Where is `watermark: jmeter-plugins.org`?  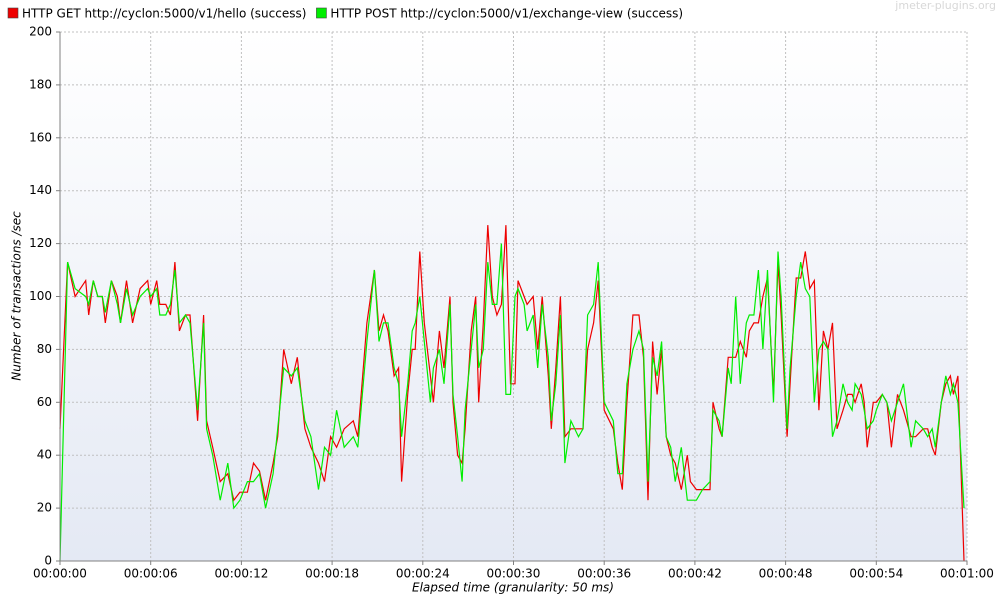 watermark: jmeter-plugins.org is located at coordinates (945, 6).